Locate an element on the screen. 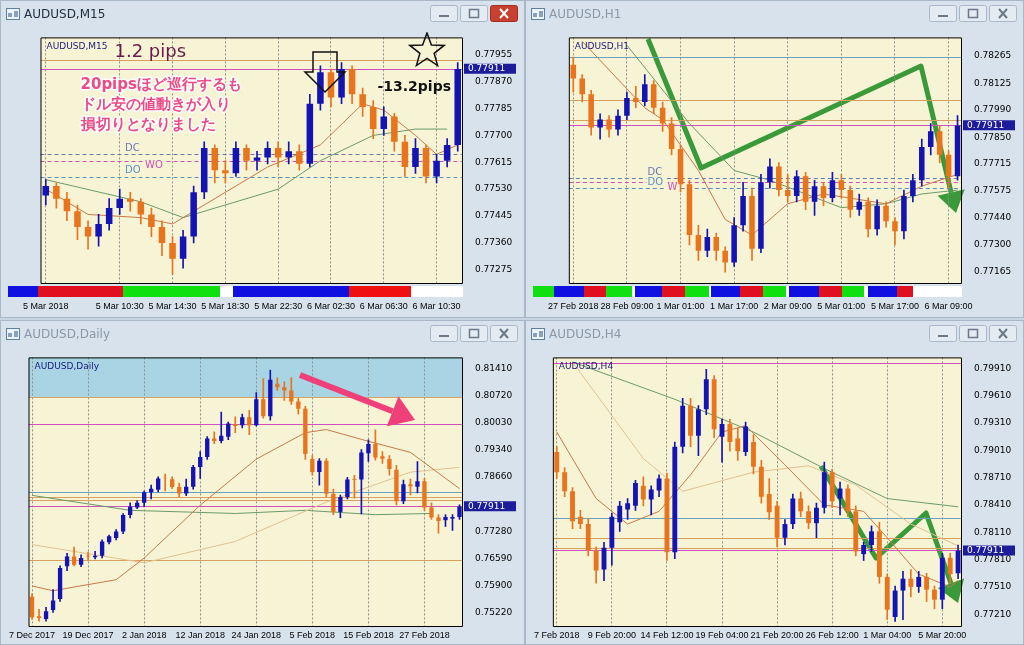  y-tick-label: 0.77280 is located at coordinates (494, 530).